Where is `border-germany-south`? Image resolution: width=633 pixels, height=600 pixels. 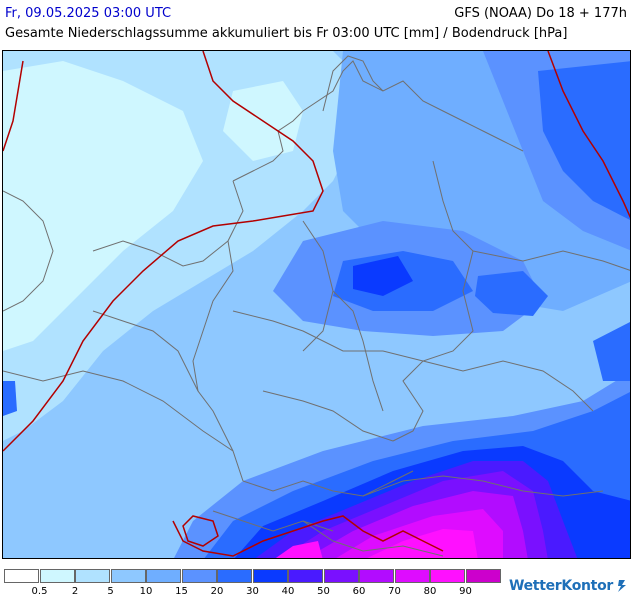 border-germany-south is located at coordinates (328, 483).